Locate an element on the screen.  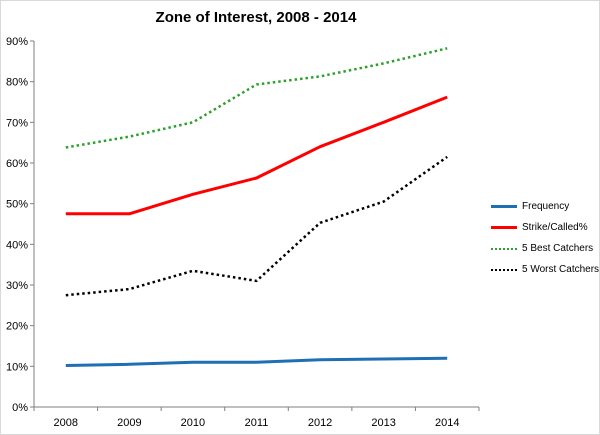
legend-item-frequency: Frequency is located at coordinates (543, 206).